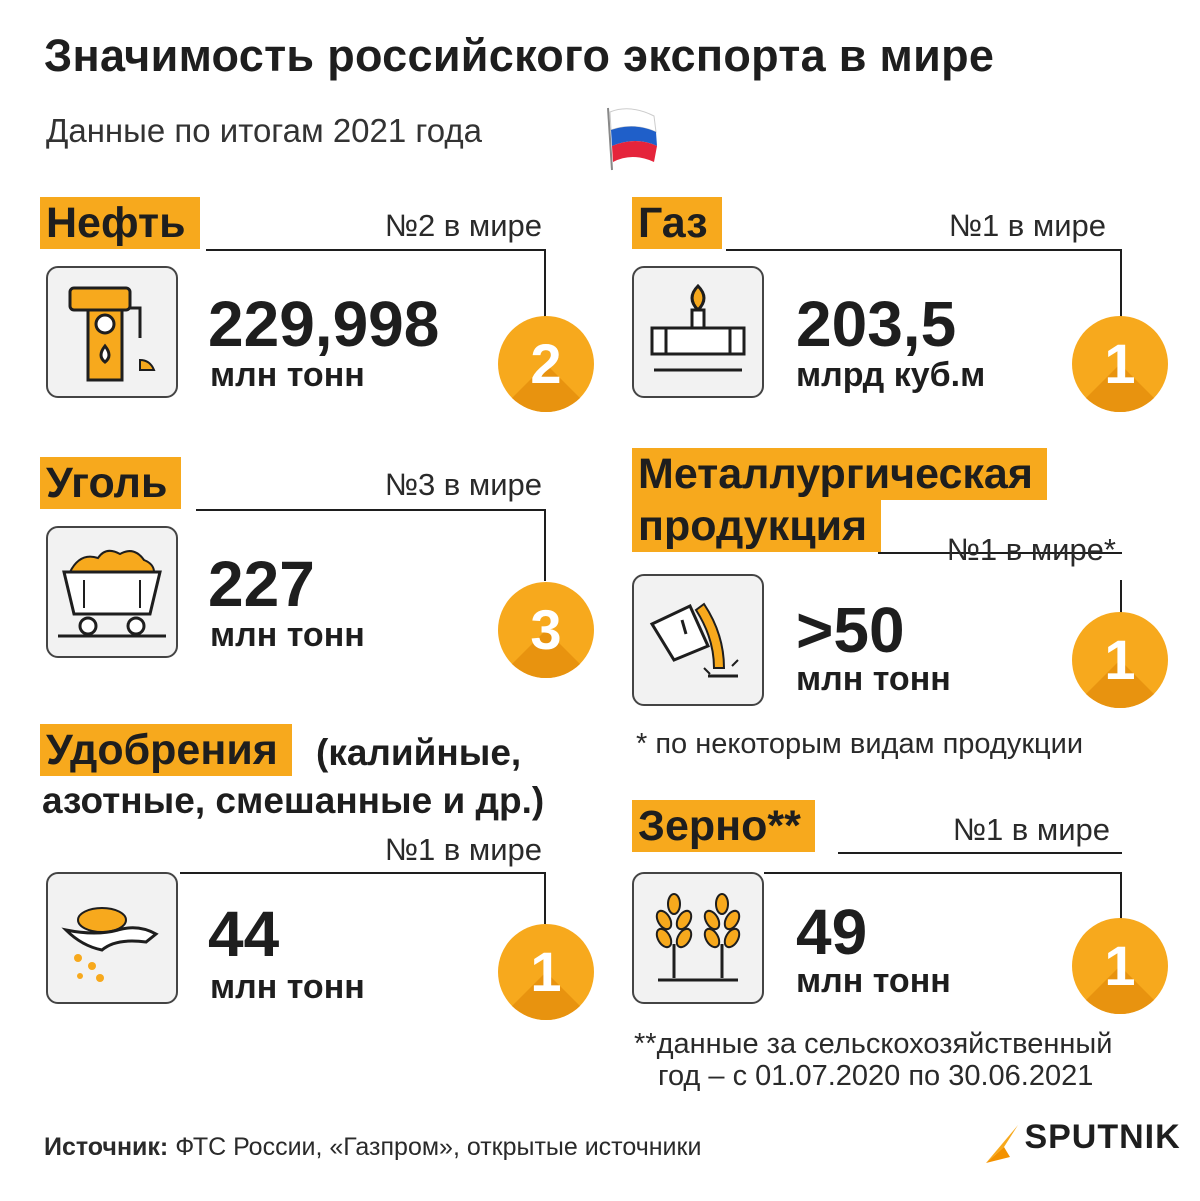  Describe the element at coordinates (757, 526) in the screenshot. I see `category-metal-label-line2: продукция` at that location.